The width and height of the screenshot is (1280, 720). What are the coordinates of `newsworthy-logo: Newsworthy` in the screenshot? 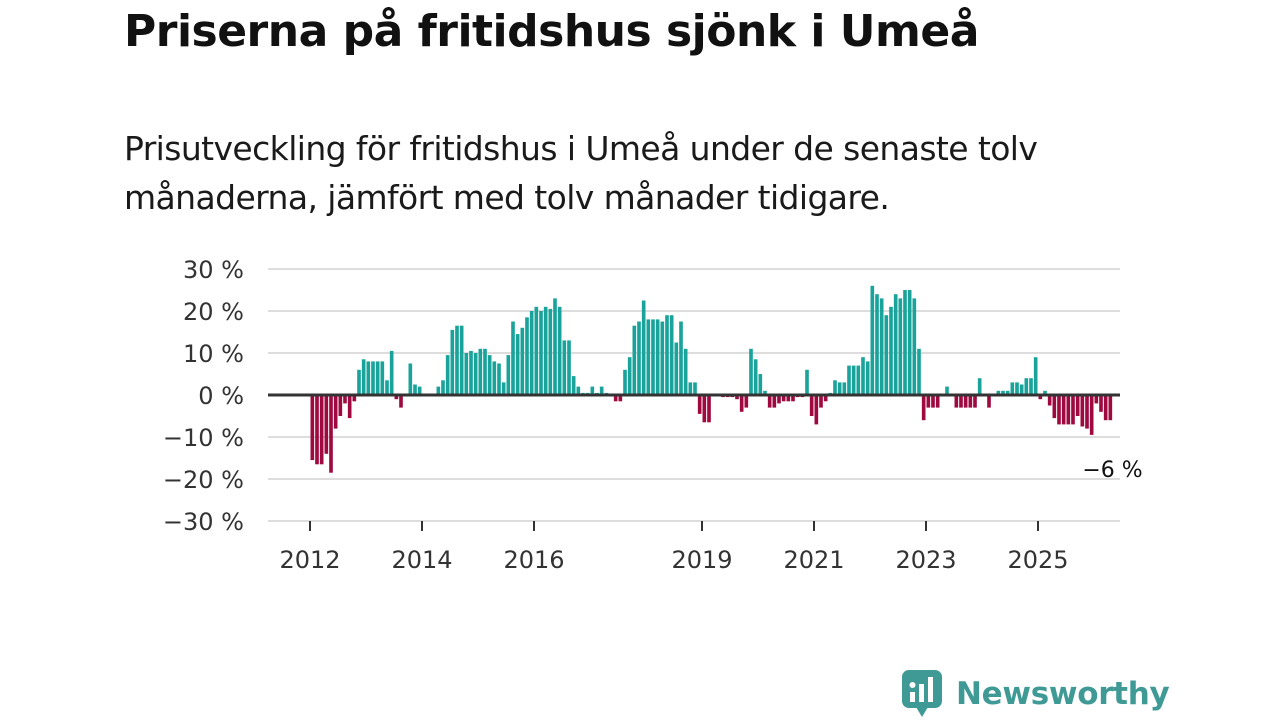 It's located at (1036, 694).